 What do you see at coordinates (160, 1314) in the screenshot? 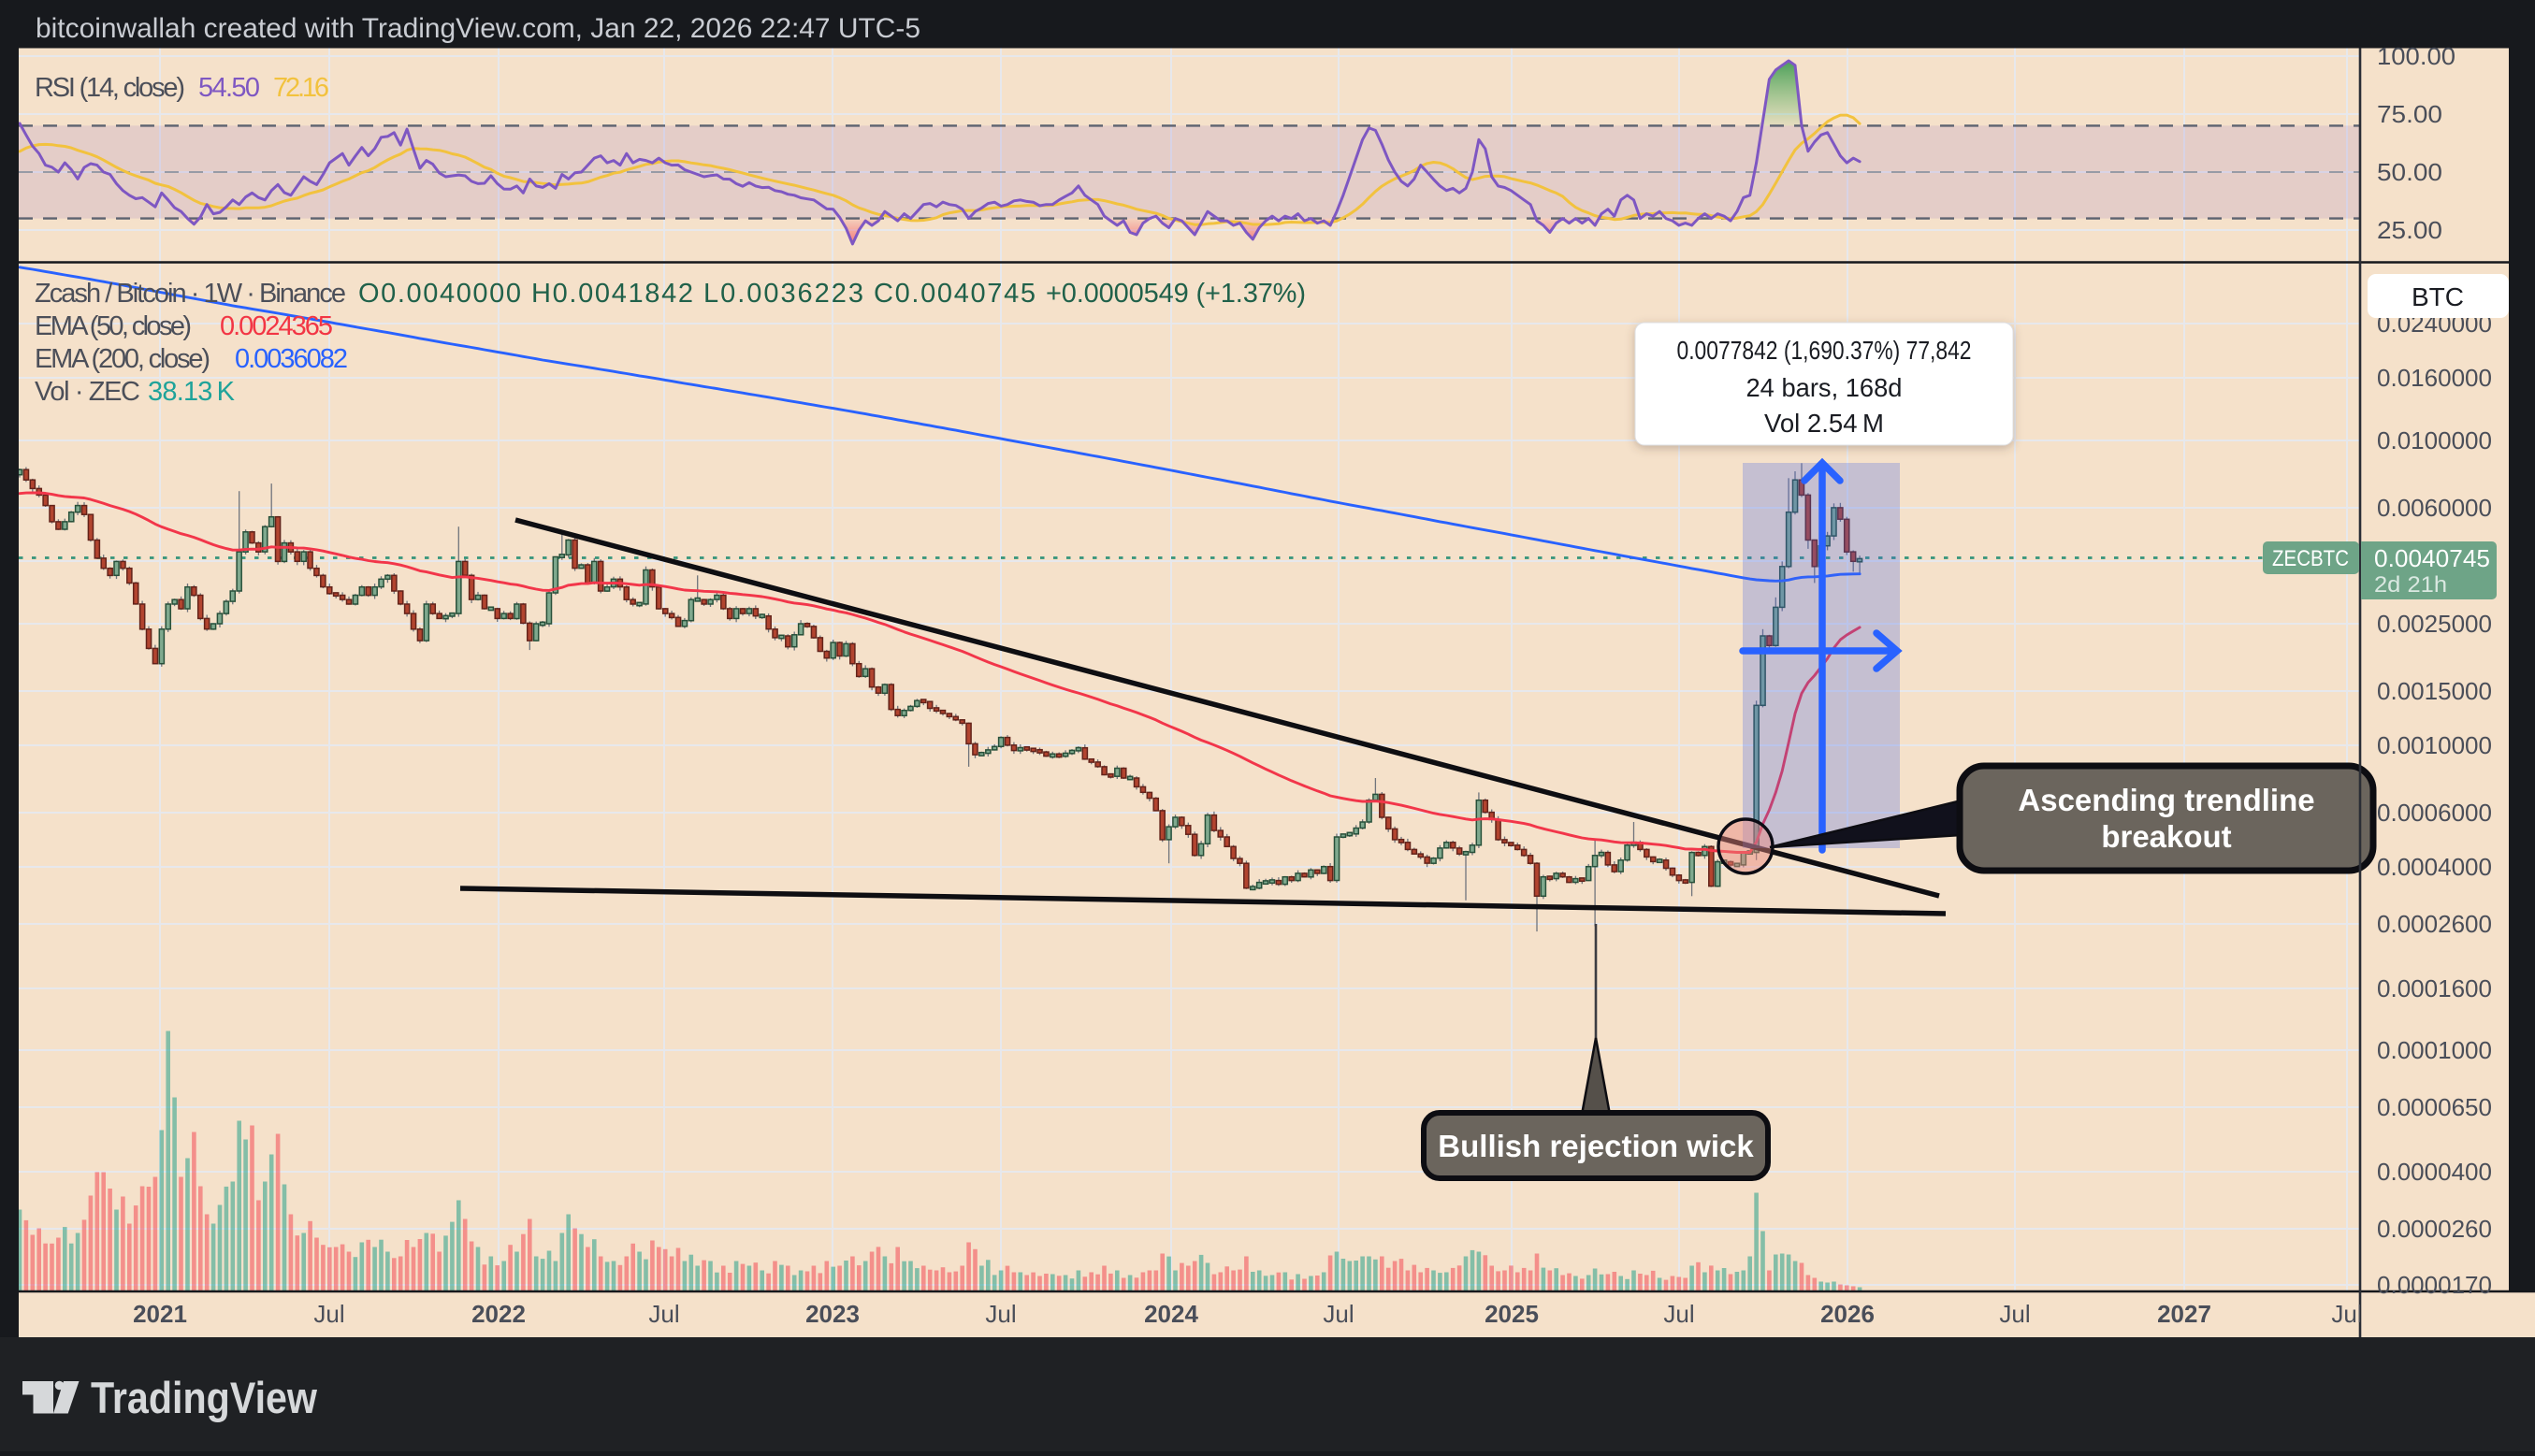
I see `svg-text: 2021` at bounding box center [160, 1314].